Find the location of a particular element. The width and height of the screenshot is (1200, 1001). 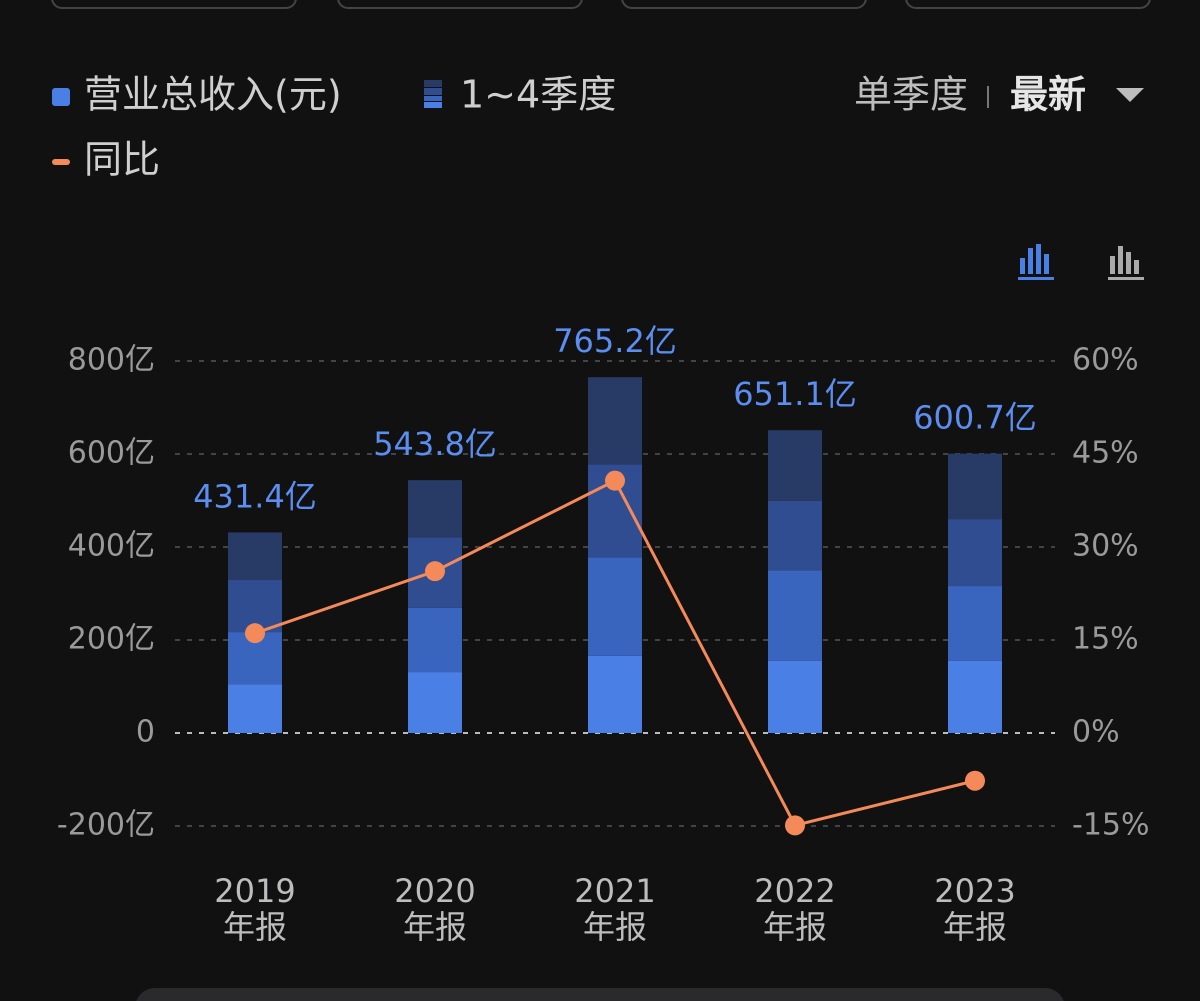

x-tick-label: 2019 年报 is located at coordinates (254, 909).